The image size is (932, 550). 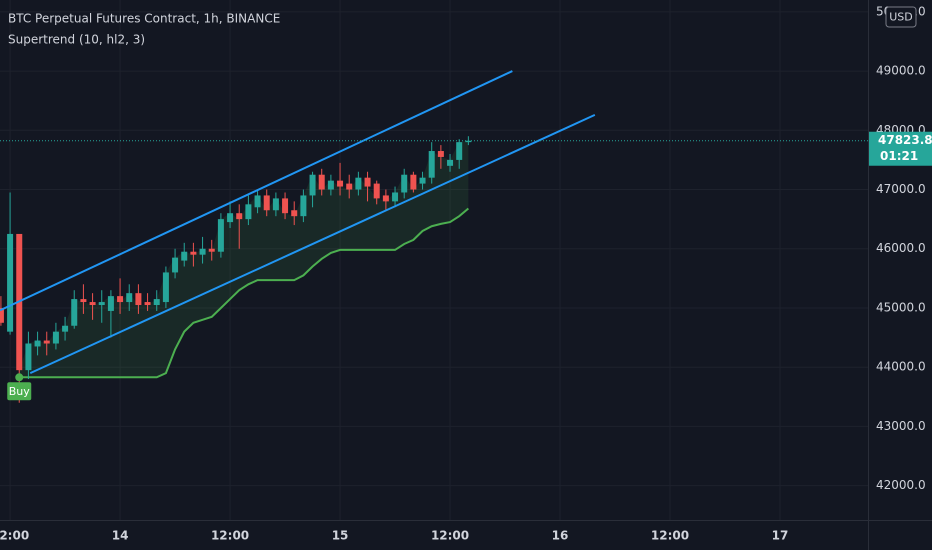 I want to click on y-tick-label: 46000.0, so click(x=901, y=248).